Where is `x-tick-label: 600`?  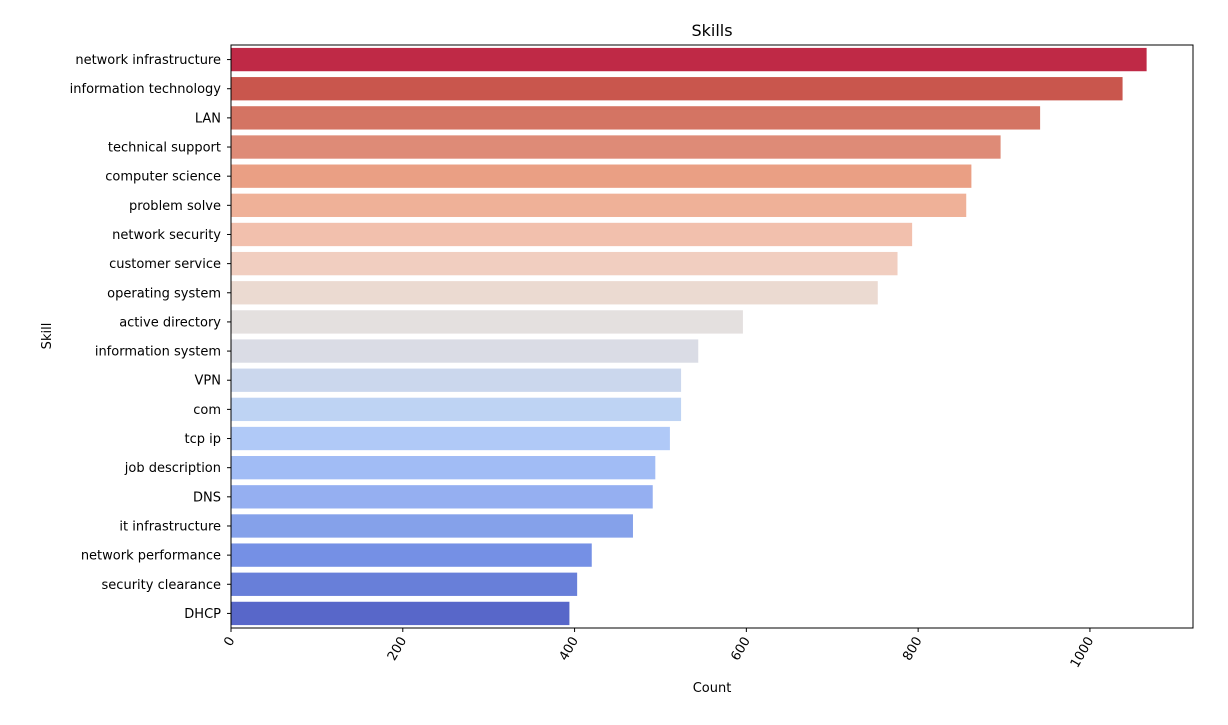
x-tick-label: 600 is located at coordinates (740, 649).